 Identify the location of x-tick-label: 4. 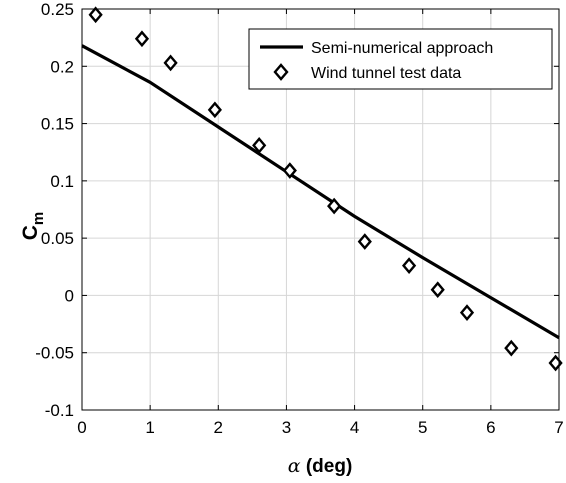
(354, 427).